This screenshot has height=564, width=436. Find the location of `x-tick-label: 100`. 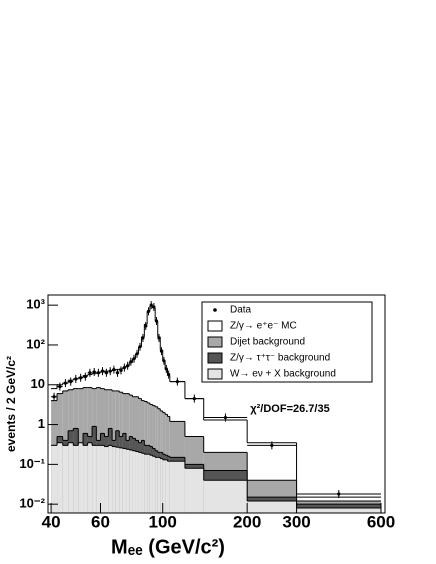

x-tick-label: 100 is located at coordinates (163, 521).